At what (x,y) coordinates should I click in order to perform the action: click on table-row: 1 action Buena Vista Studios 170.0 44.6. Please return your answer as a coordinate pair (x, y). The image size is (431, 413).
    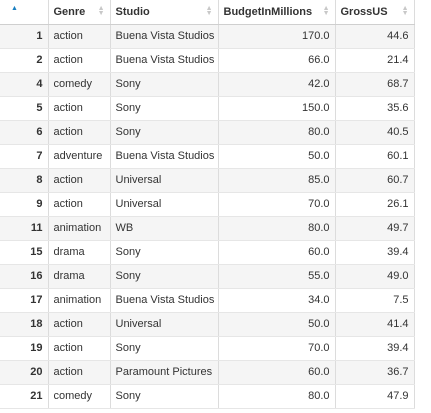
    Looking at the image, I should click on (207, 36).